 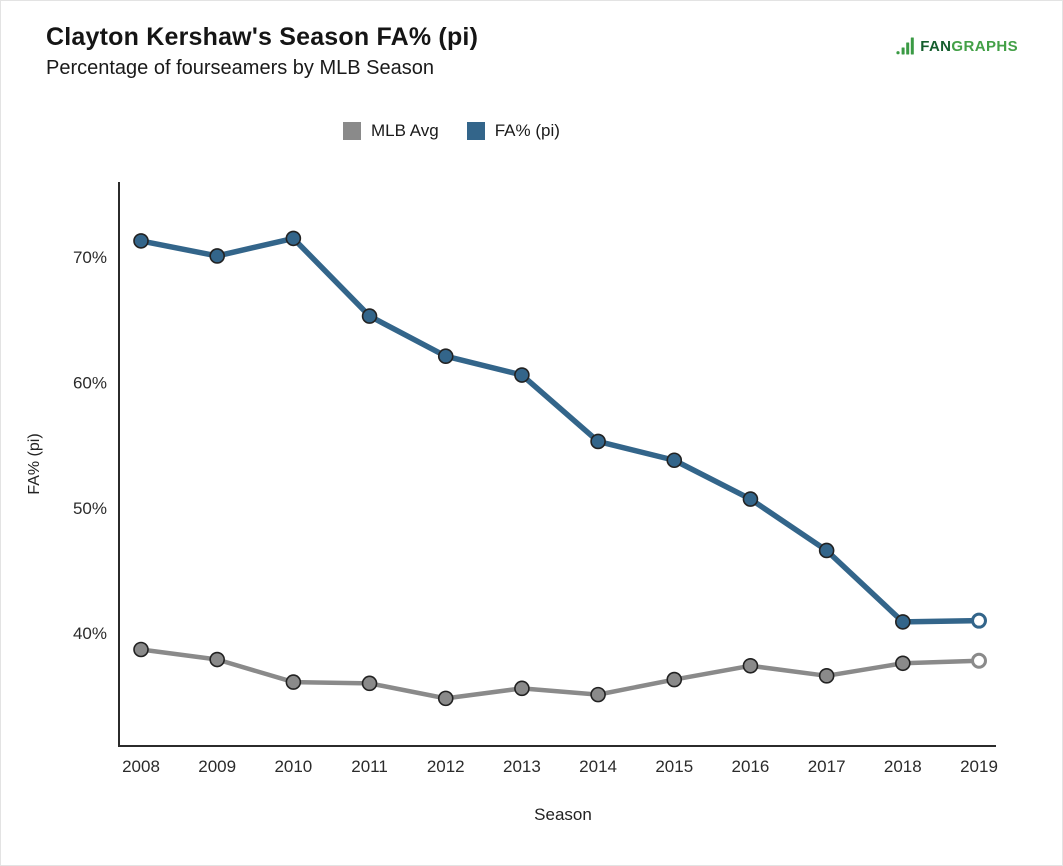 I want to click on x-tick-label: 2008, so click(x=141, y=766).